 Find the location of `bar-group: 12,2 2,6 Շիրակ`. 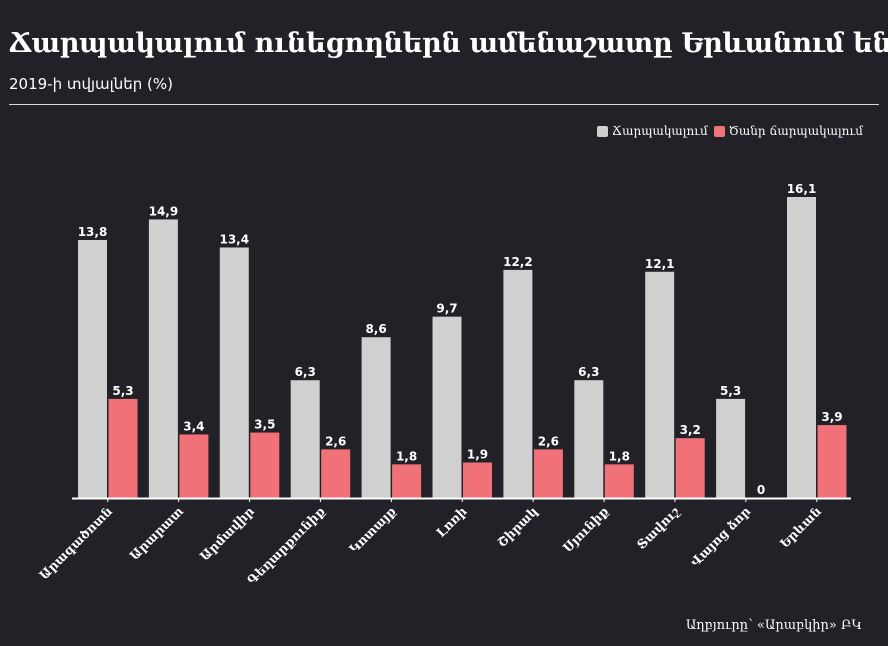

bar-group: 12,2 2,6 Շիրակ is located at coordinates (528, 402).